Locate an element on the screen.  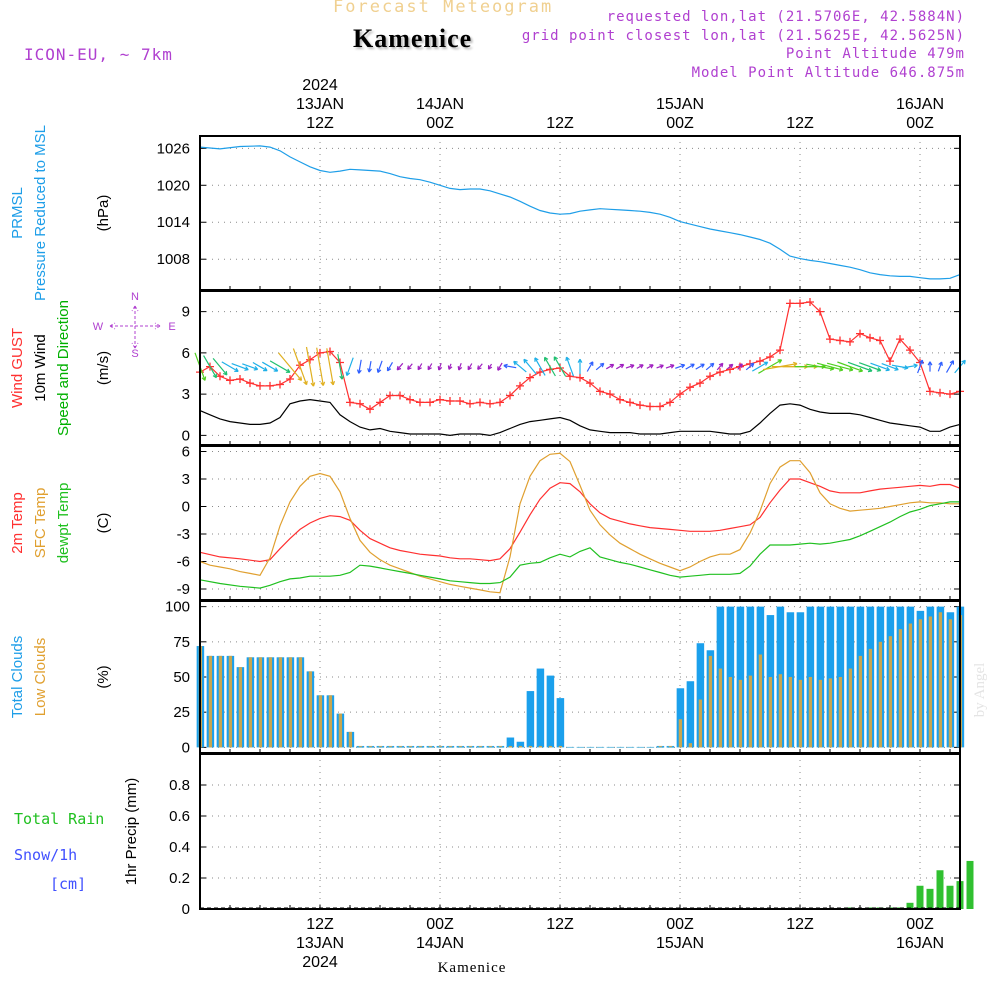
y-tick-label: 75 is located at coordinates (181, 642).